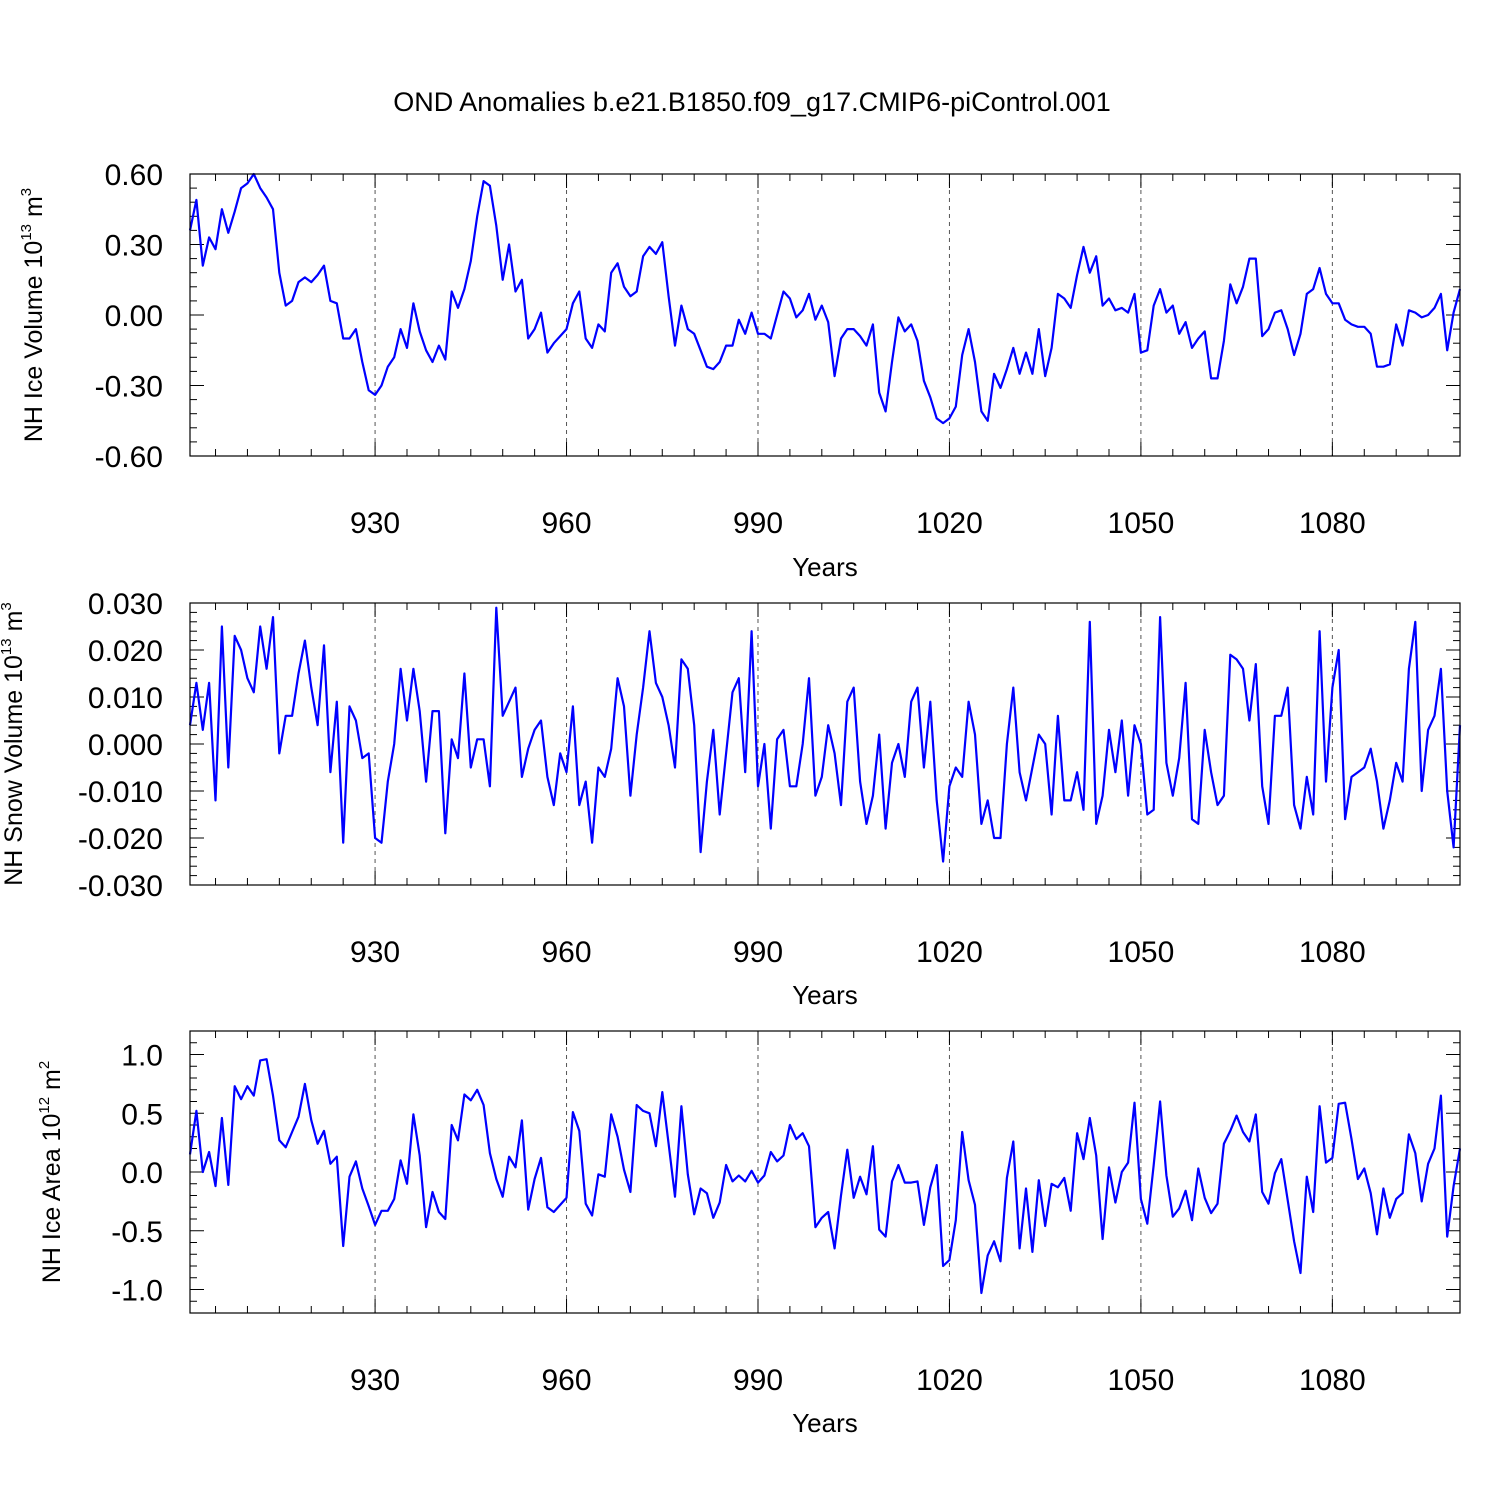  Describe the element at coordinates (33, 315) in the screenshot. I see `ice-volume-y-label: NH Ice Volume 1013 m3` at that location.